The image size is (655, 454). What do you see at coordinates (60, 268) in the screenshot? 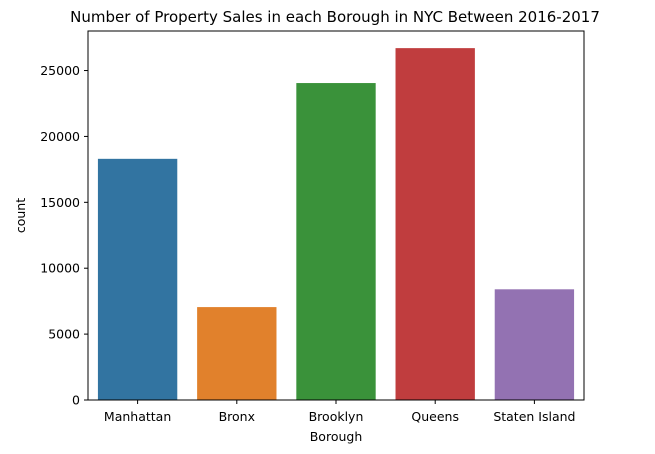
I see `y-tick-label: 10000` at bounding box center [60, 268].